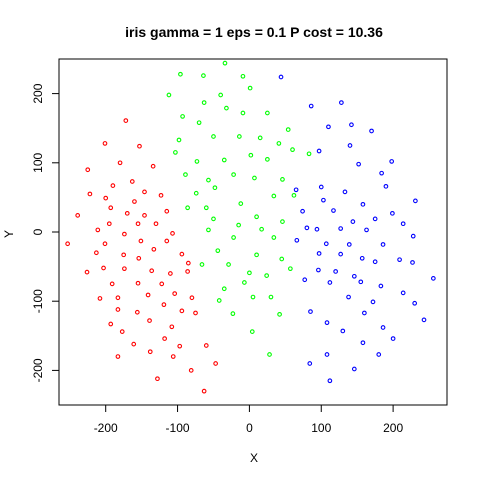 The image size is (480, 480). Describe the element at coordinates (249, 428) in the screenshot. I see `x-tick-label: 0` at that location.